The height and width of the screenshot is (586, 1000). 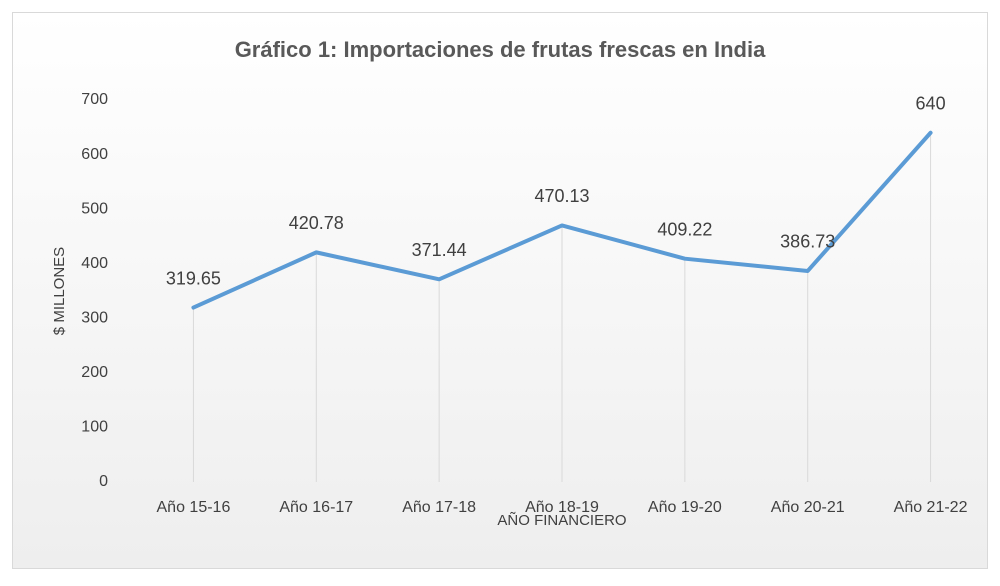 I want to click on data-label: 420.78, so click(x=316, y=223).